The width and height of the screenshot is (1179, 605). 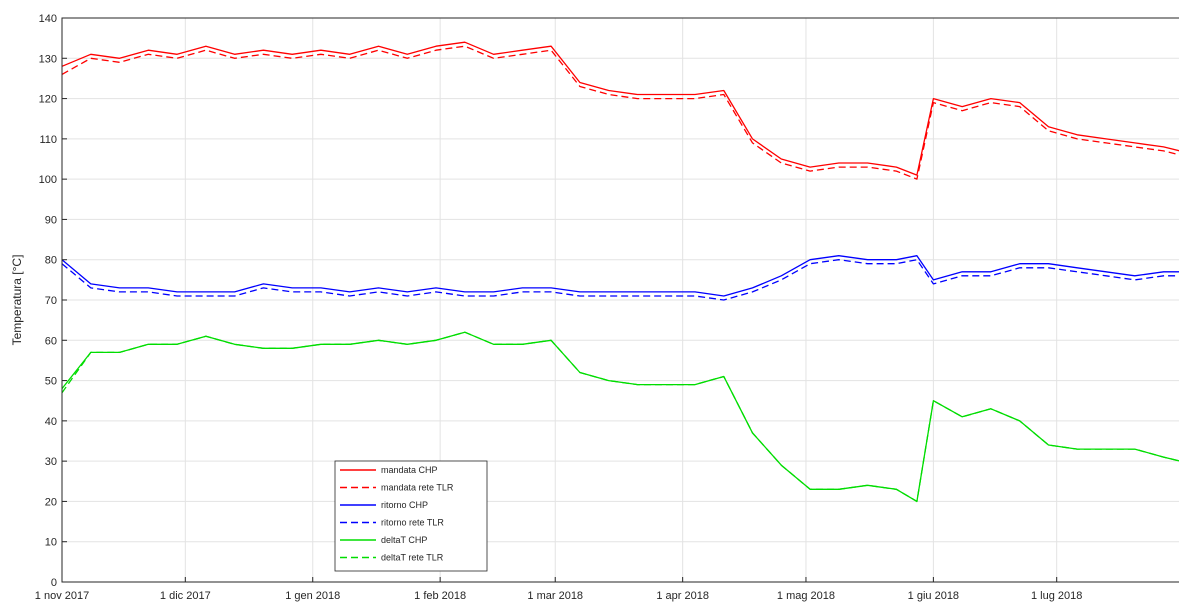 I want to click on y-tick-label: 40, so click(x=51, y=422).